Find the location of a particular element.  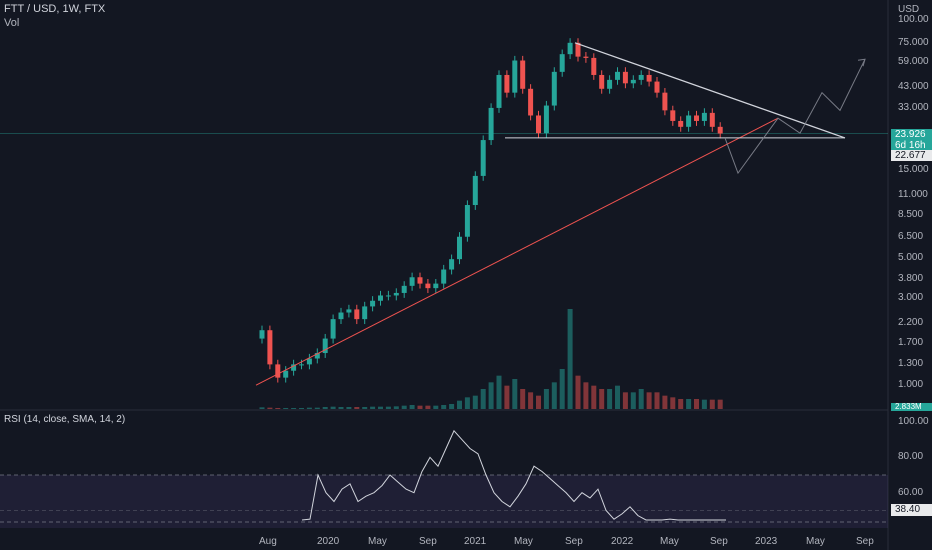

symbol-title: FTT / USD, 1W, FTX is located at coordinates (55, 9).